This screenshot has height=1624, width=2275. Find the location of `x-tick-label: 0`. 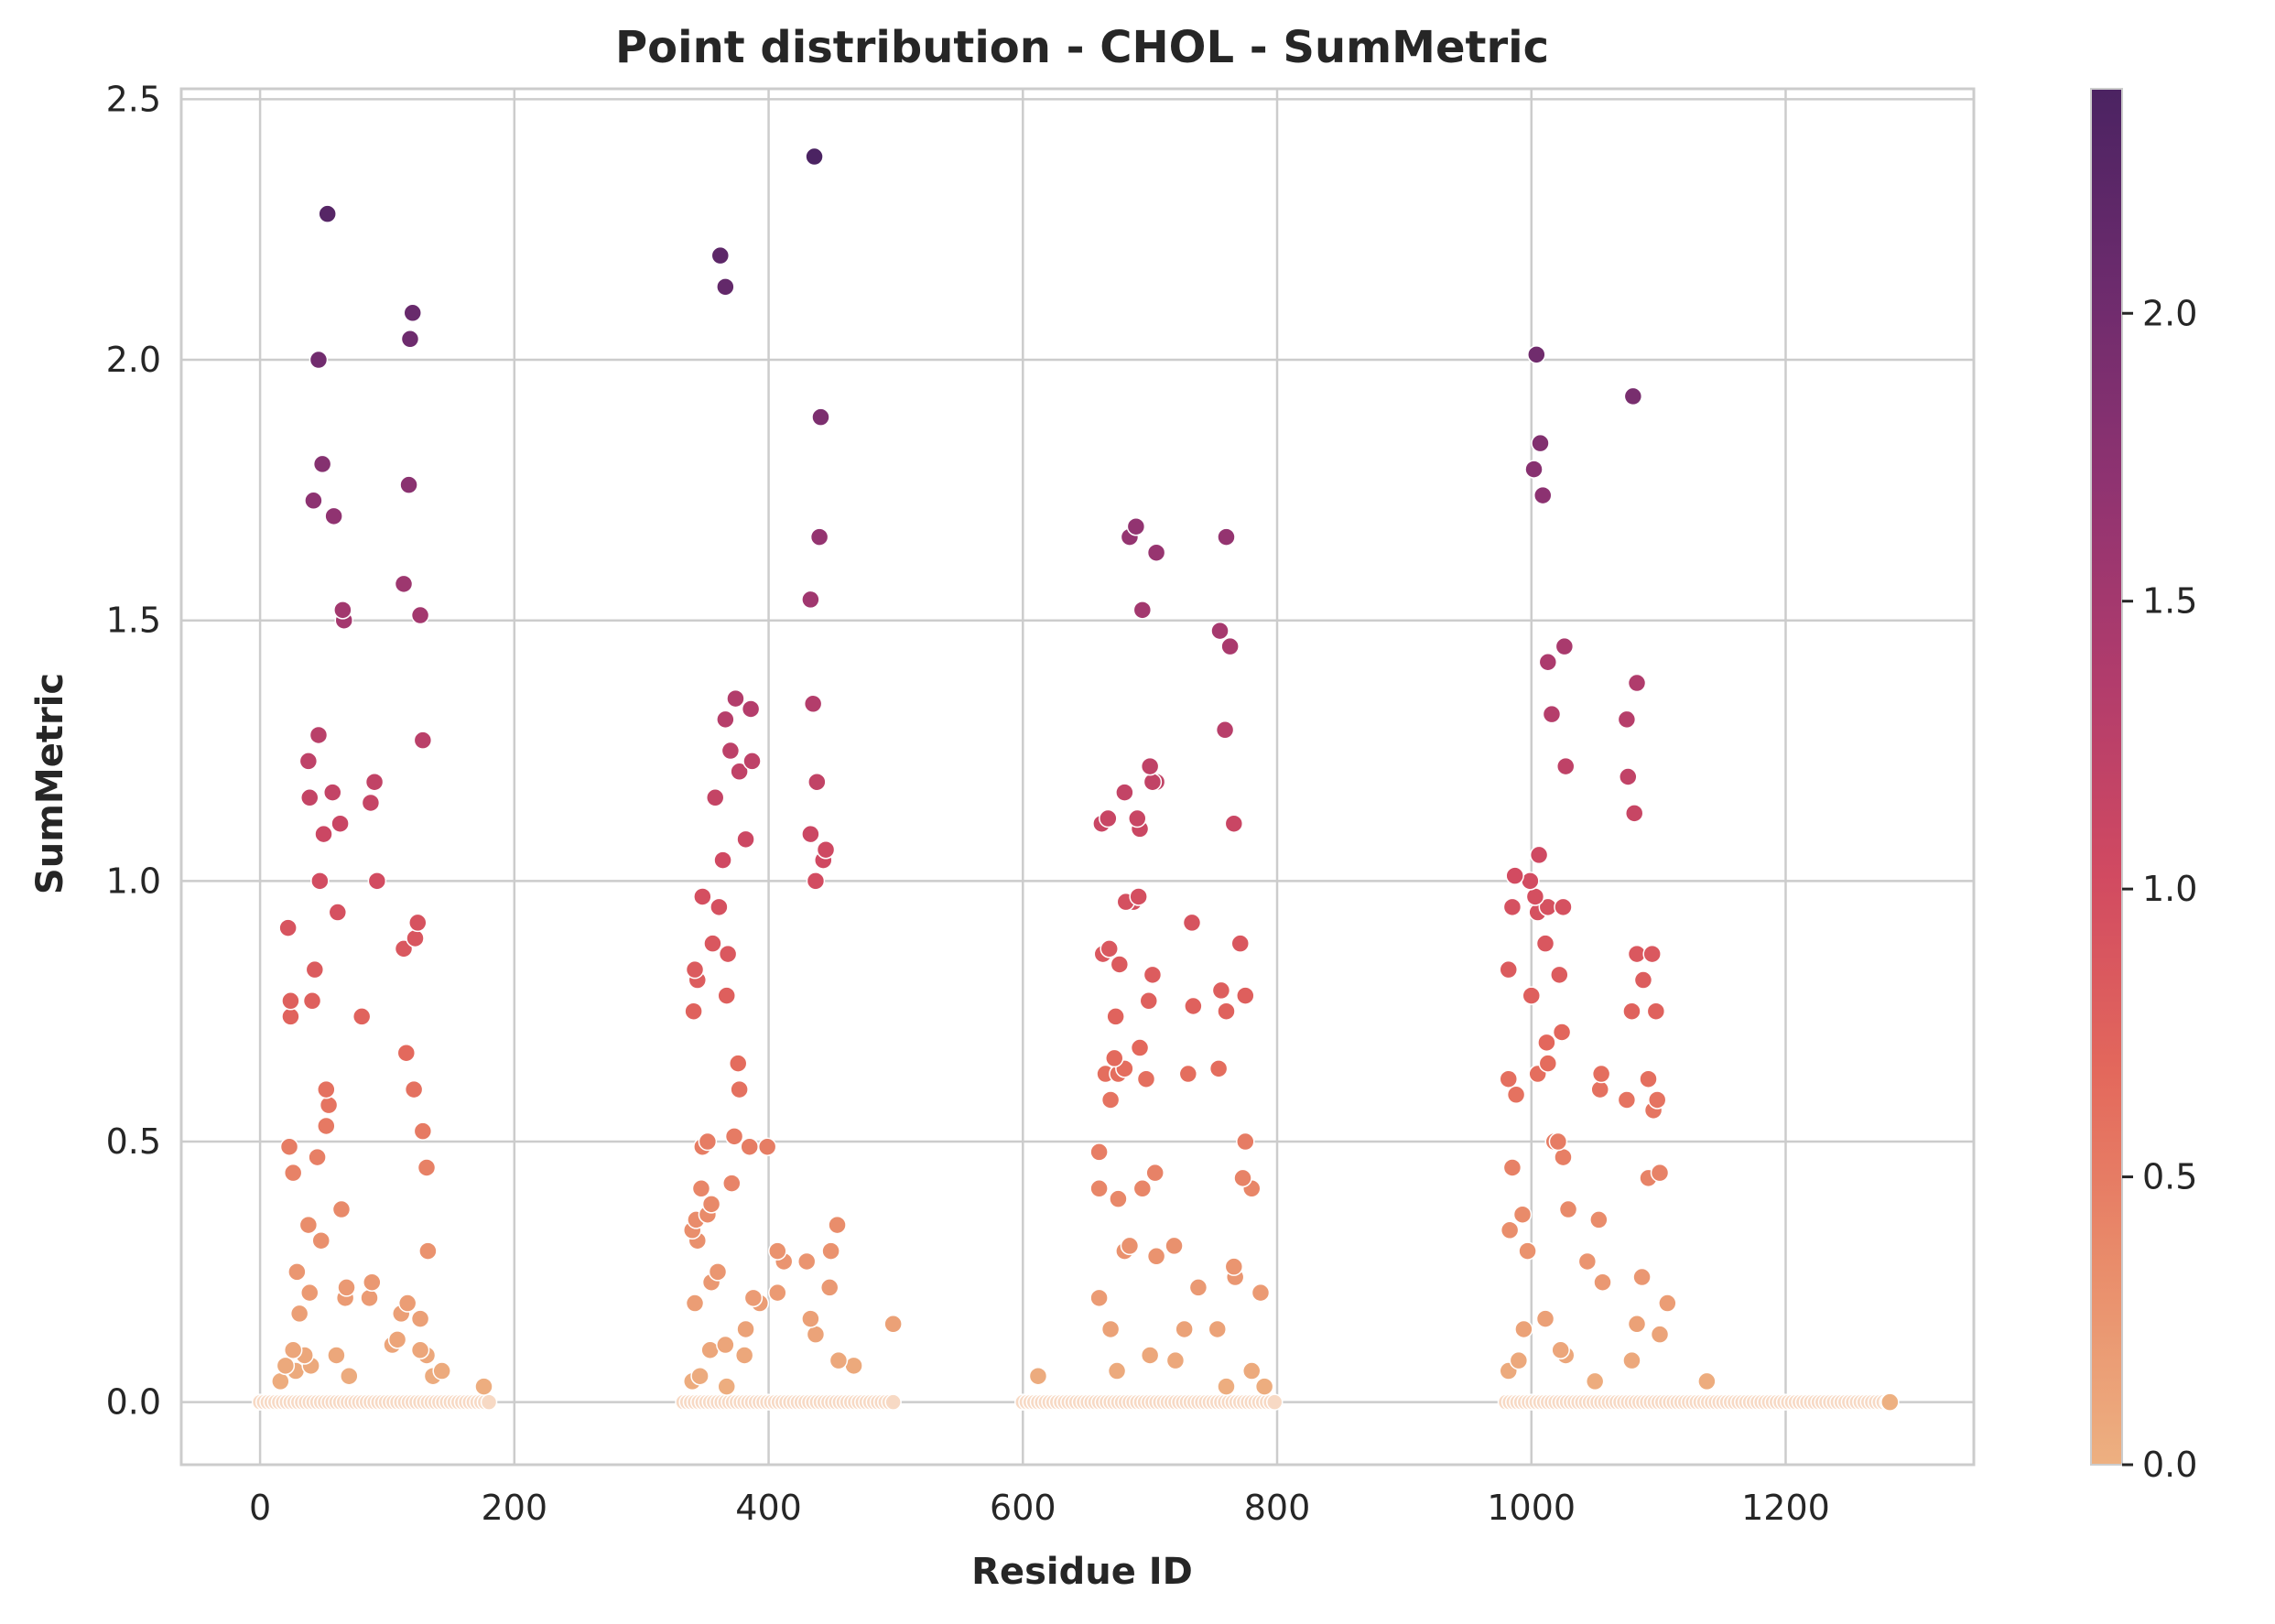

x-tick-label: 0 is located at coordinates (260, 1508).